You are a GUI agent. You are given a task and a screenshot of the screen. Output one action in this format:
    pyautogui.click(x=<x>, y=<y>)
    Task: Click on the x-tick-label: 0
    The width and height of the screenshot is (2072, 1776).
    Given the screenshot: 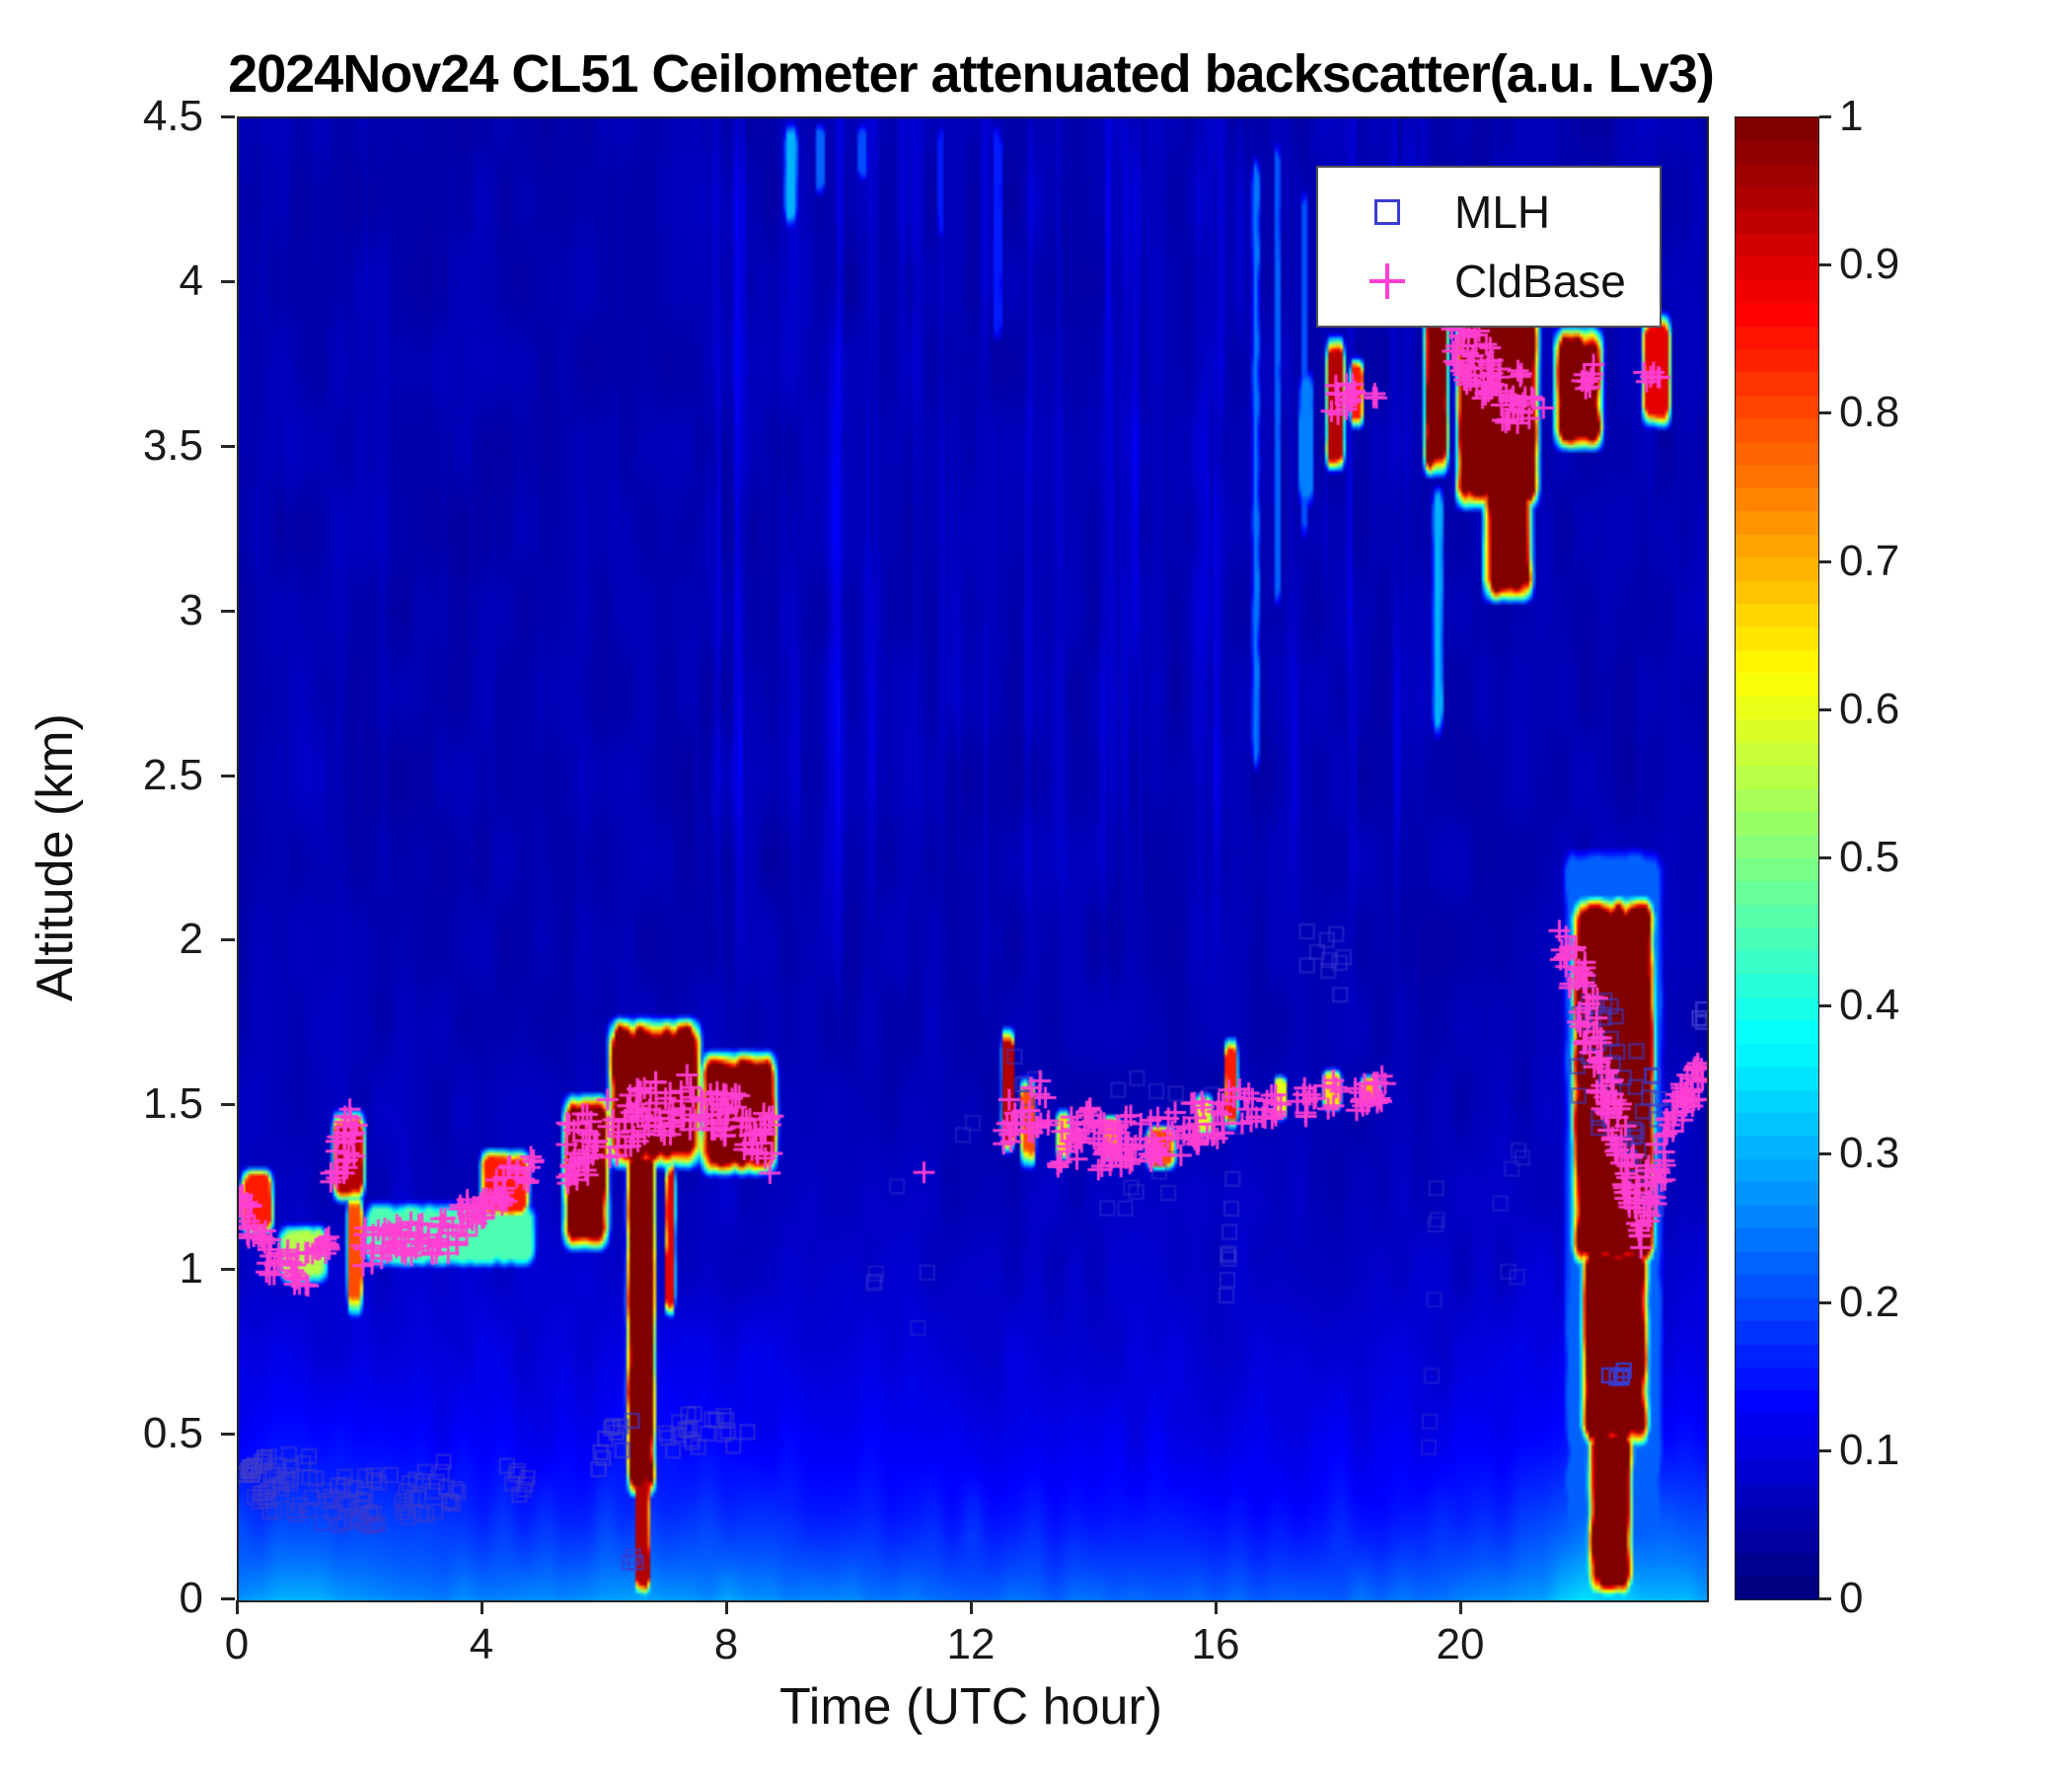 What is the action you would take?
    pyautogui.click(x=237, y=1644)
    